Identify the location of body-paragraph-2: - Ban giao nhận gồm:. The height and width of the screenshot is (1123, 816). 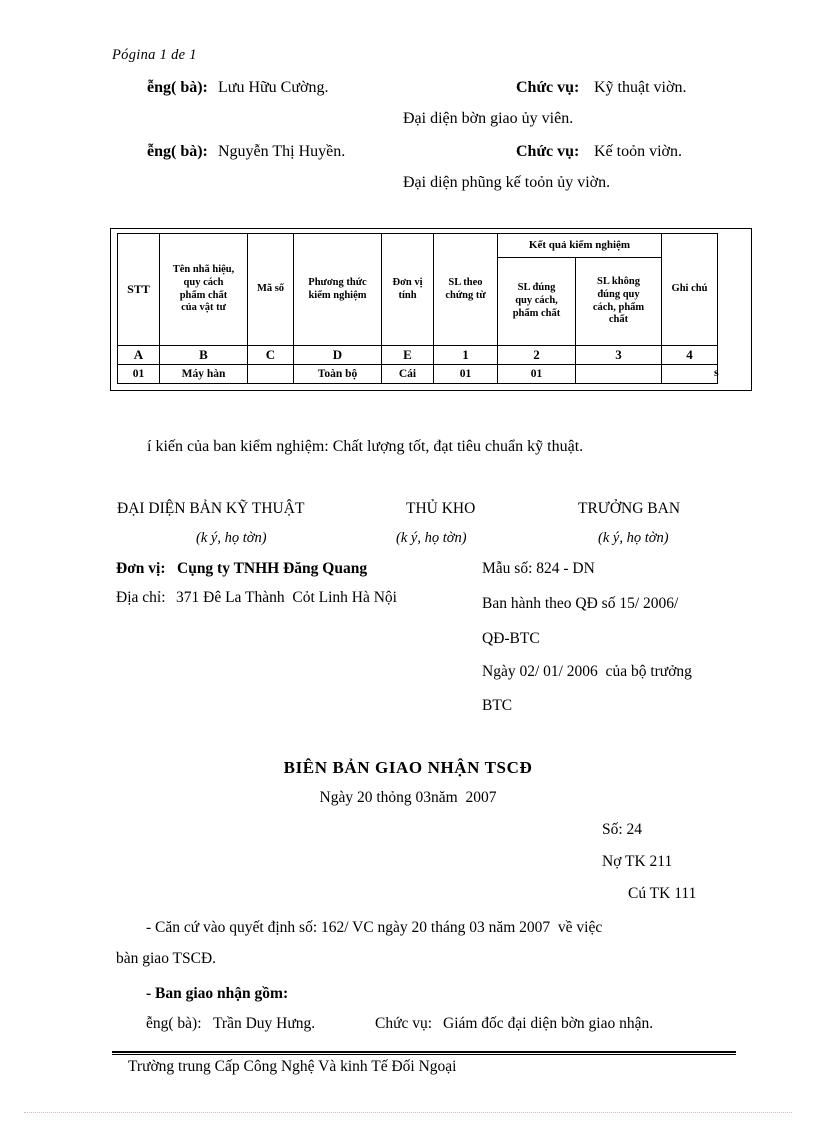
(217, 993).